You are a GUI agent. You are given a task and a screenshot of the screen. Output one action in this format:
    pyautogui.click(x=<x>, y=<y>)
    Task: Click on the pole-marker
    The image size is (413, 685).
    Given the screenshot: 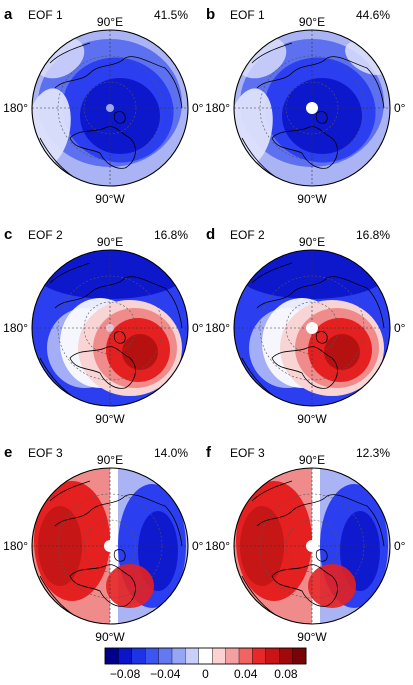 What is the action you would take?
    pyautogui.click(x=110, y=328)
    